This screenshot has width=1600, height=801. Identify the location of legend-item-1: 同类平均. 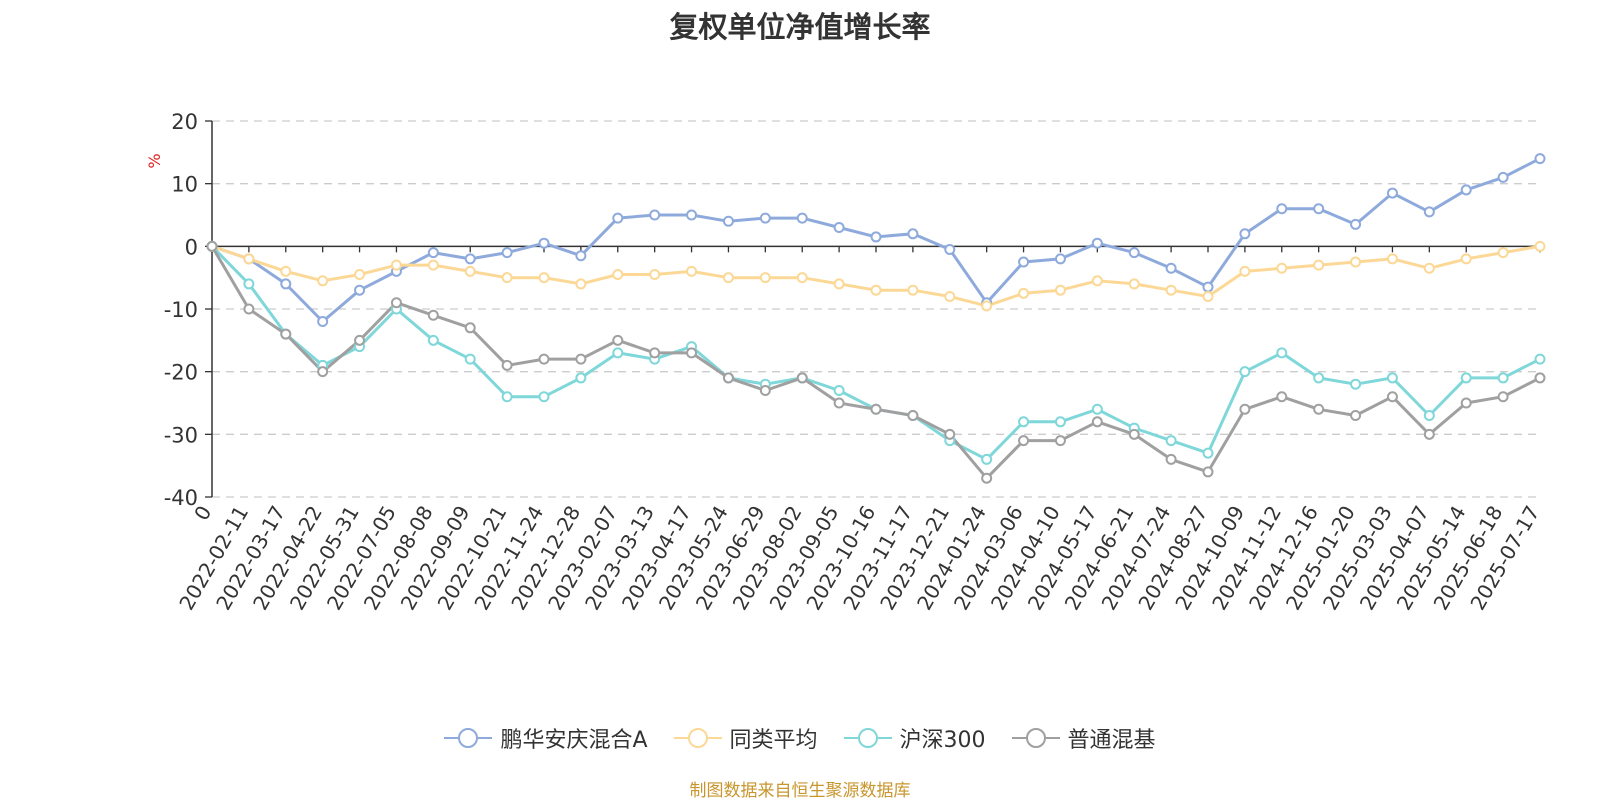
(745, 738).